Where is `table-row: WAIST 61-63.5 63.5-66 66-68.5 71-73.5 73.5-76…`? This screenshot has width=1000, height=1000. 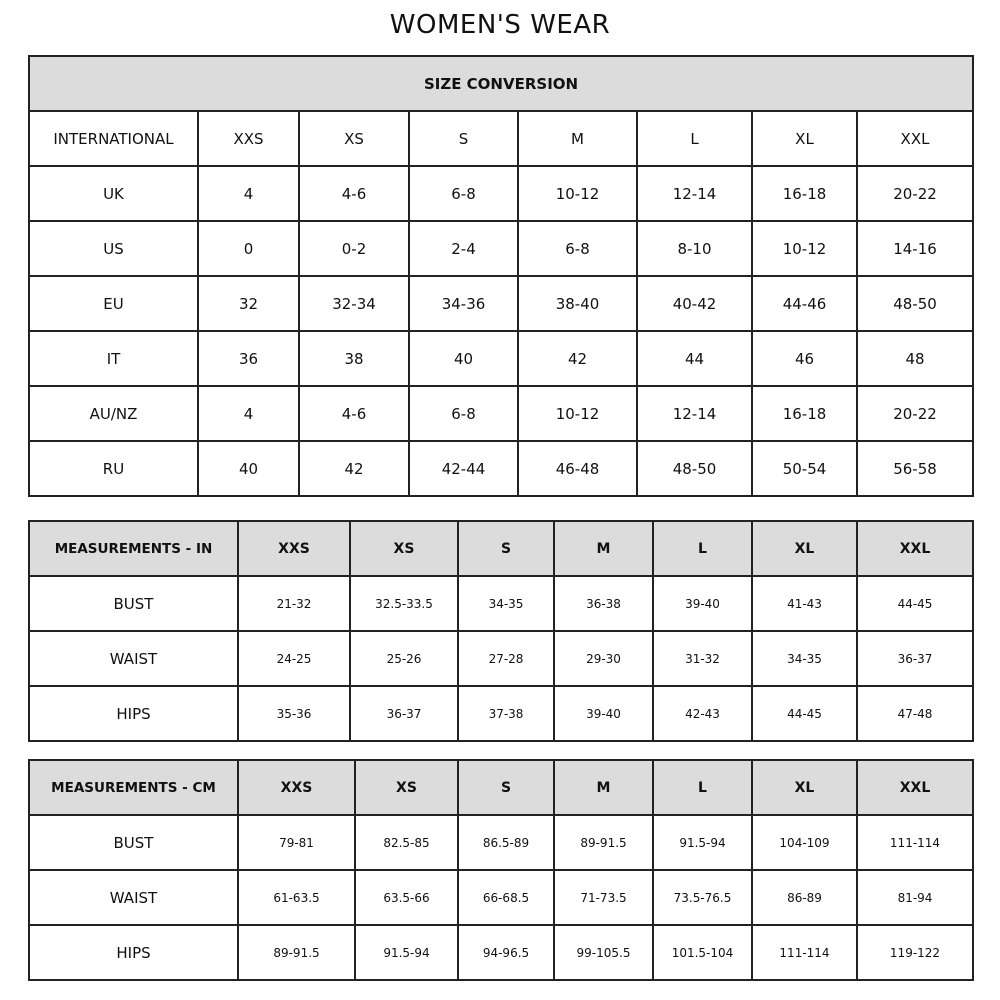 table-row: WAIST 61-63.5 63.5-66 66-68.5 71-73.5 73.5-76… is located at coordinates (501, 897).